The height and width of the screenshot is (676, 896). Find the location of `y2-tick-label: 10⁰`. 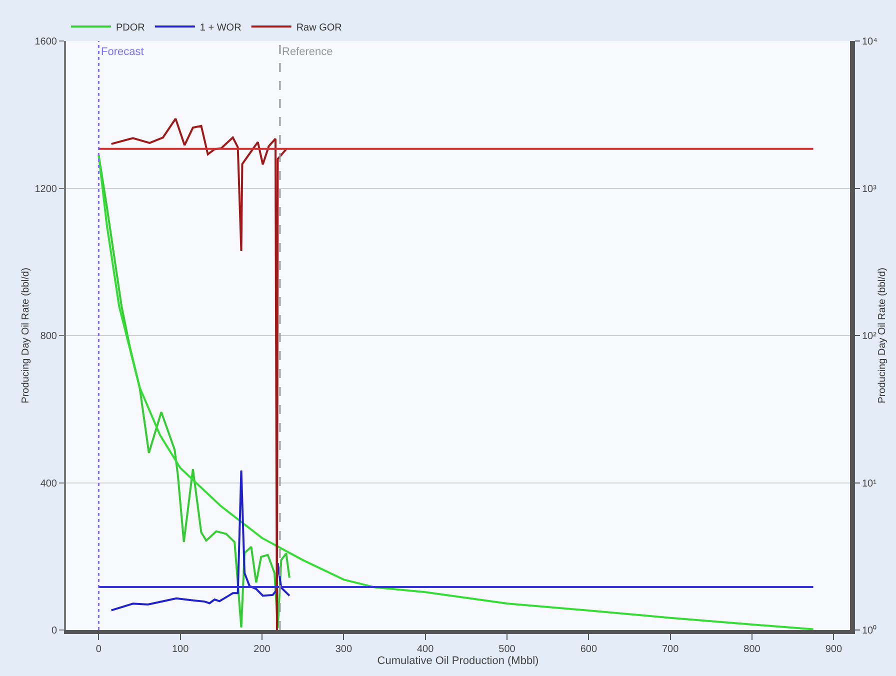

y2-tick-label: 10⁰ is located at coordinates (870, 630).